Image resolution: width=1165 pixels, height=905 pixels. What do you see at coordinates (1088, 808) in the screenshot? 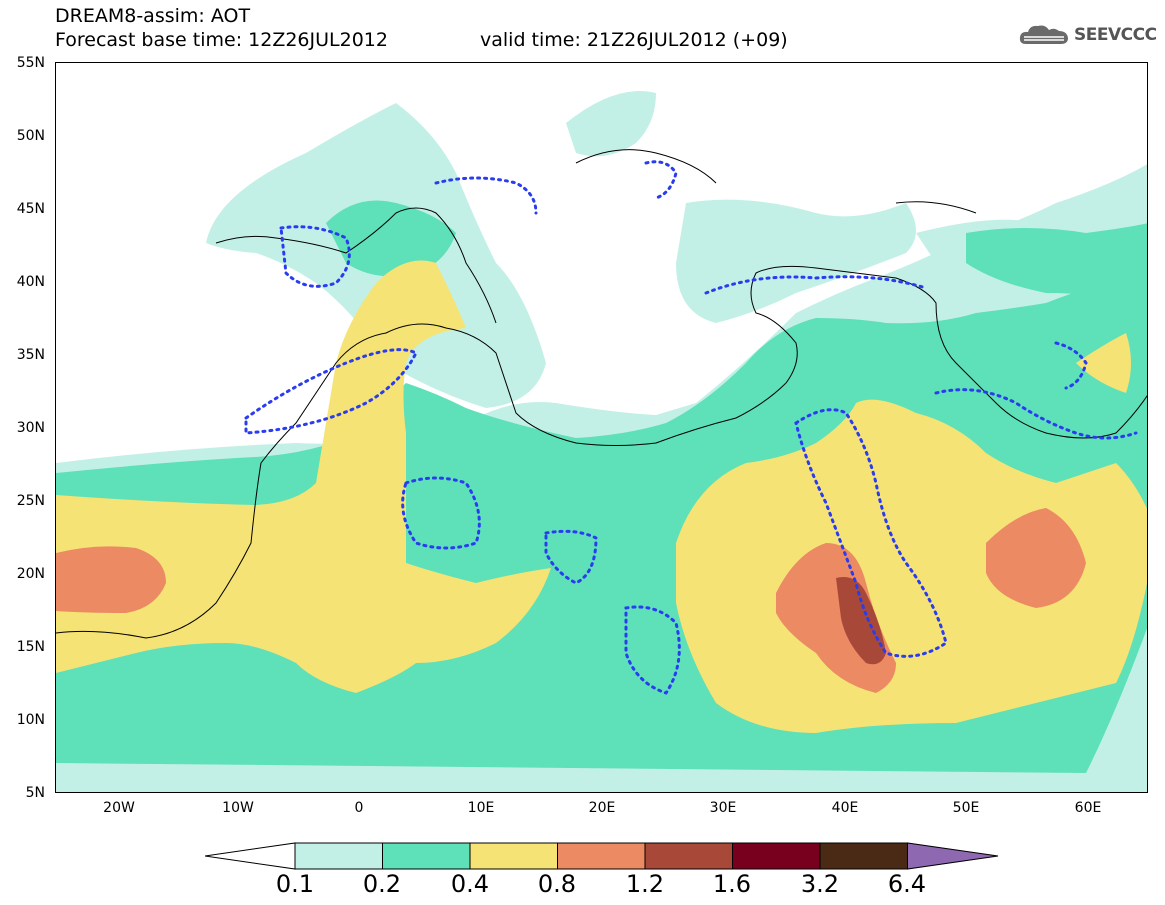
I see `lon-label-60e: 60E` at bounding box center [1088, 808].